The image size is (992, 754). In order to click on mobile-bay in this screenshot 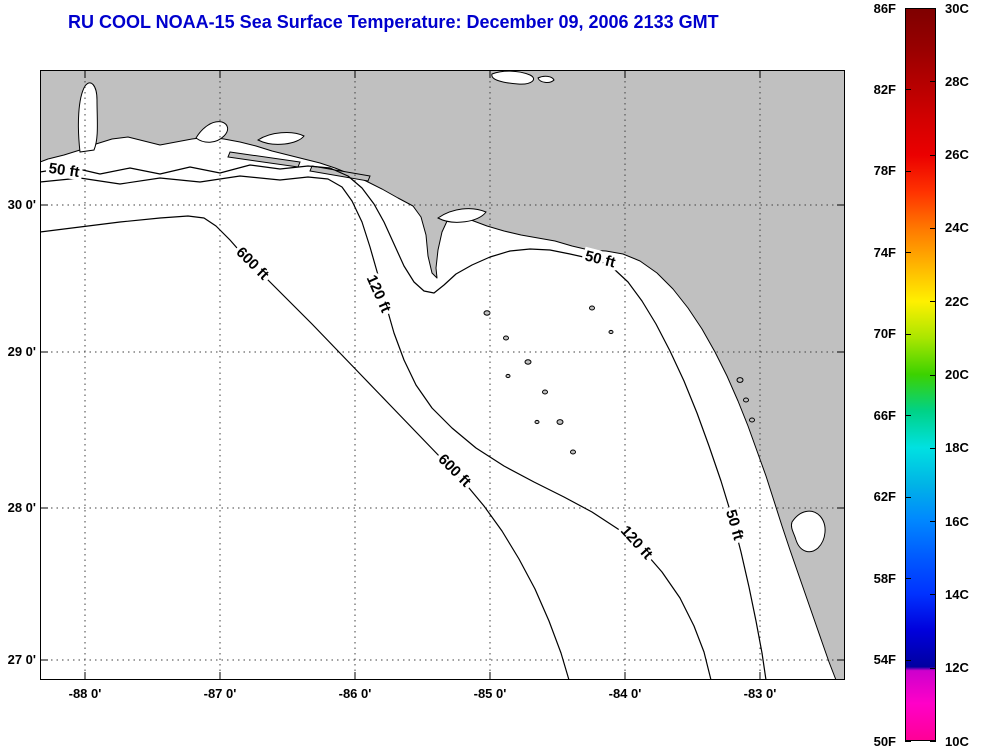, I will do `click(87, 117)`.